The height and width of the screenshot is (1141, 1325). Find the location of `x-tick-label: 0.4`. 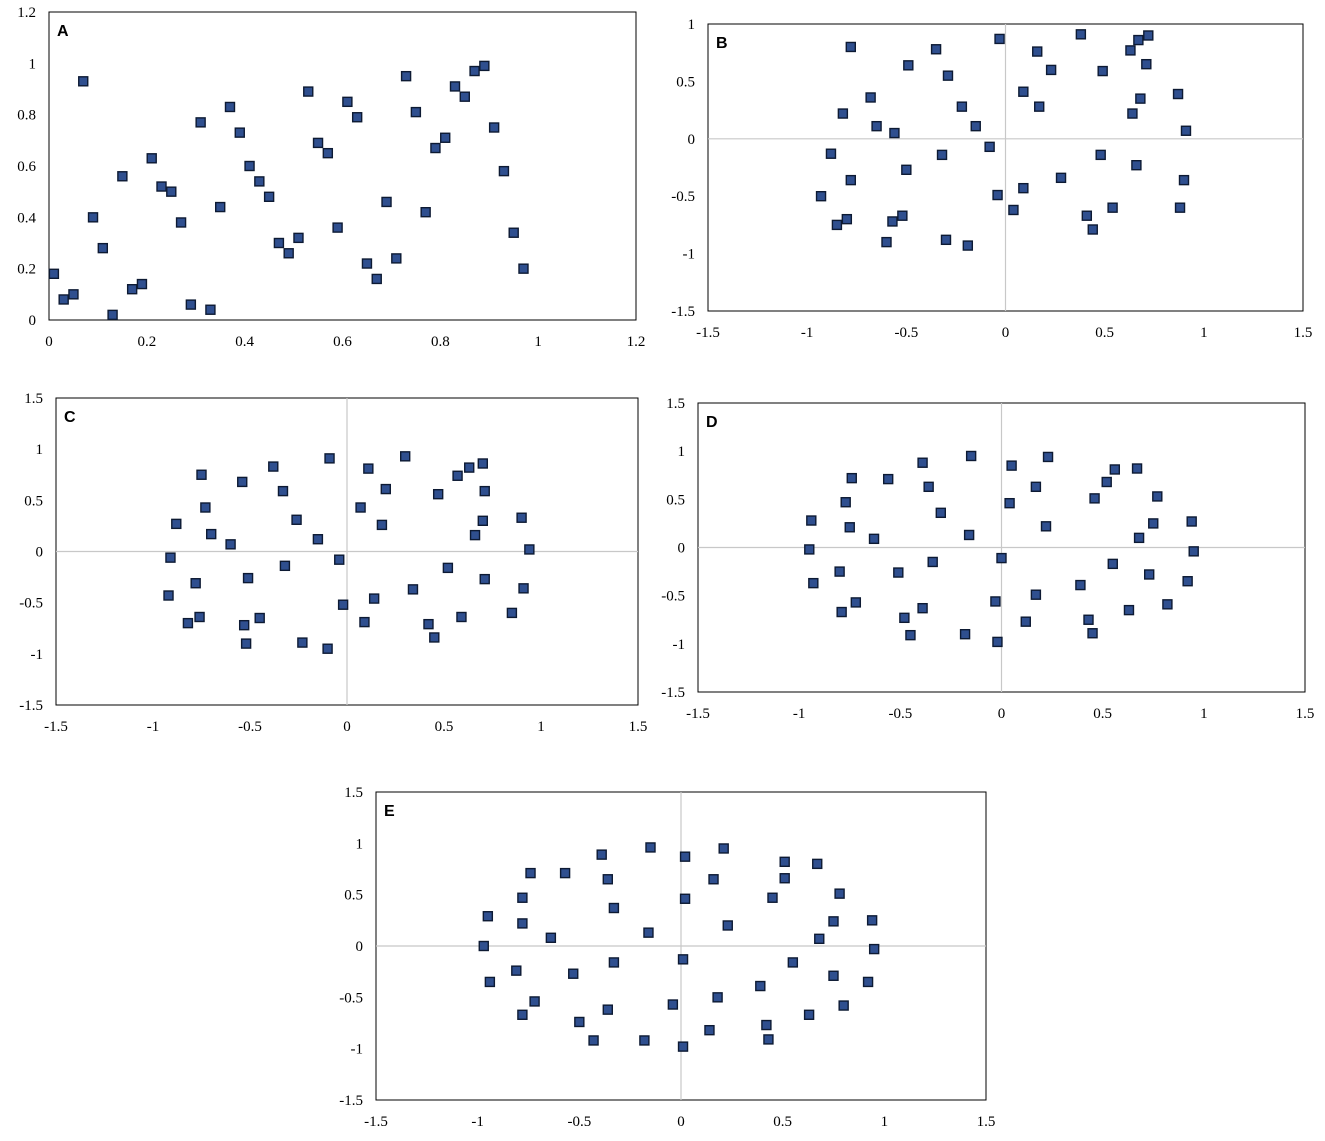

x-tick-label: 0.4 is located at coordinates (244, 342).